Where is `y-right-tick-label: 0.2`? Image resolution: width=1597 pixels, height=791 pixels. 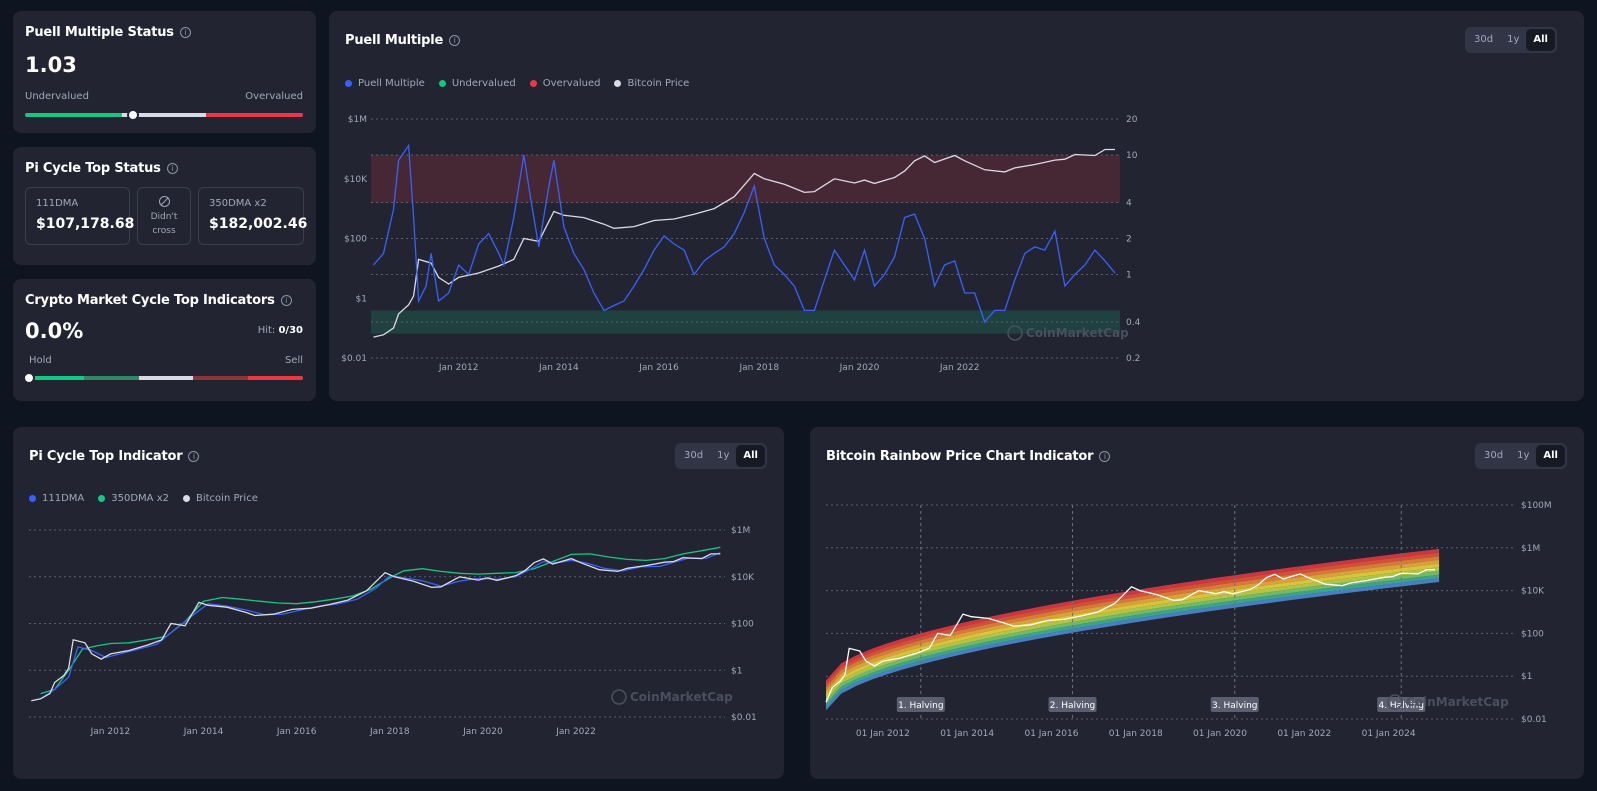 y-right-tick-label: 0.2 is located at coordinates (1133, 359).